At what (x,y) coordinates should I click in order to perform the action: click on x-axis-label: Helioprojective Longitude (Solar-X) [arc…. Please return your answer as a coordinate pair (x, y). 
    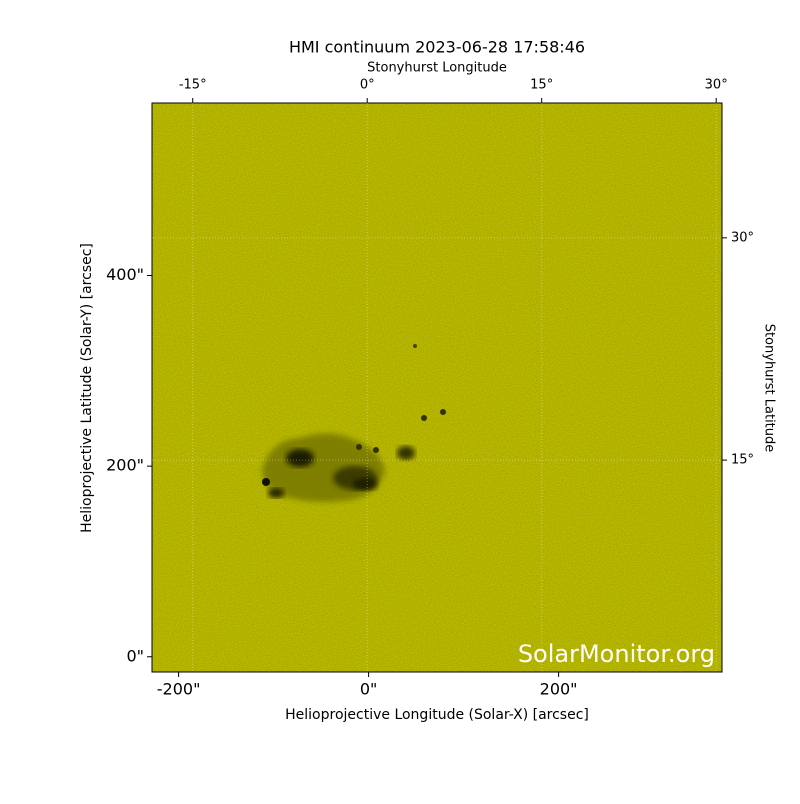
    Looking at the image, I should click on (437, 715).